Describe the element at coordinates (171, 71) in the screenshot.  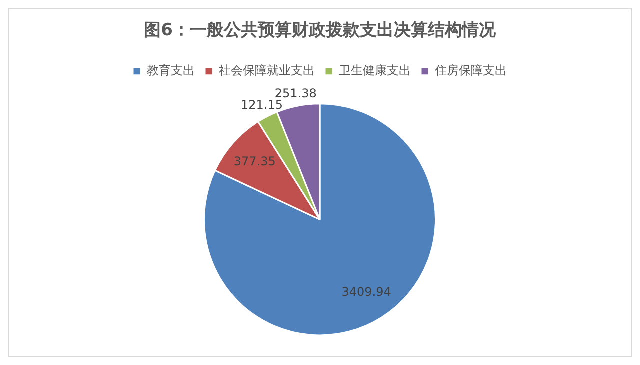
I see `legend-label: 教育支出` at that location.